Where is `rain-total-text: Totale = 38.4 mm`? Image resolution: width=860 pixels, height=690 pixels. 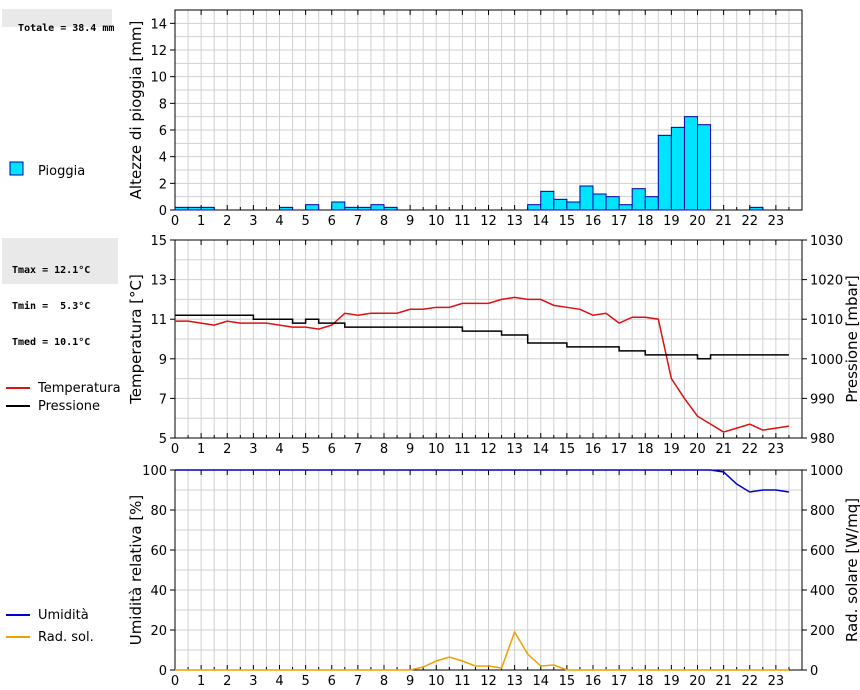 rain-total-text: Totale = 38.4 mm is located at coordinates (66, 28).